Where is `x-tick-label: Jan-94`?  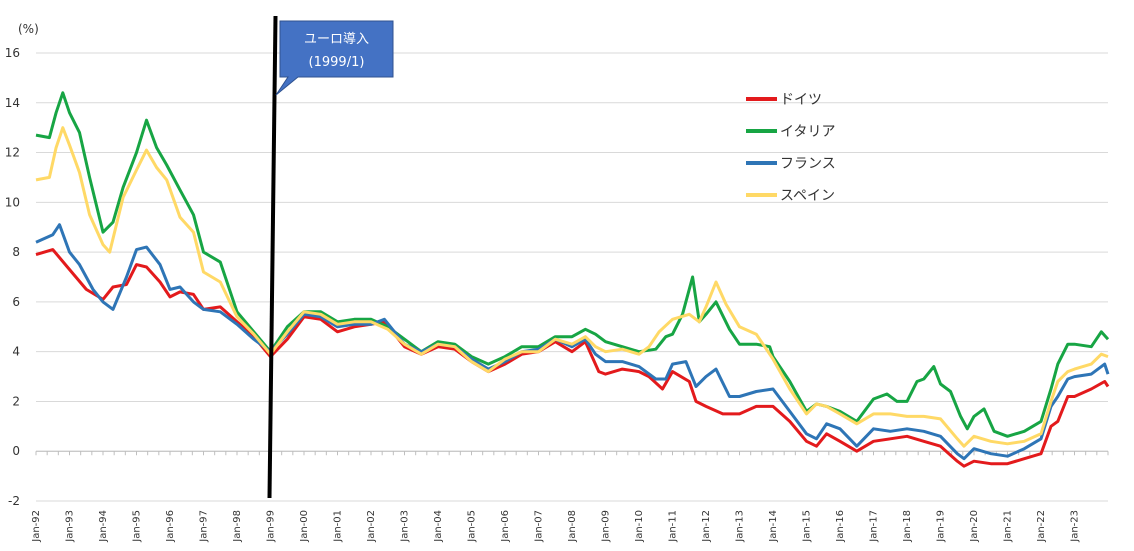 x-tick-label: Jan-94 is located at coordinates (103, 526).